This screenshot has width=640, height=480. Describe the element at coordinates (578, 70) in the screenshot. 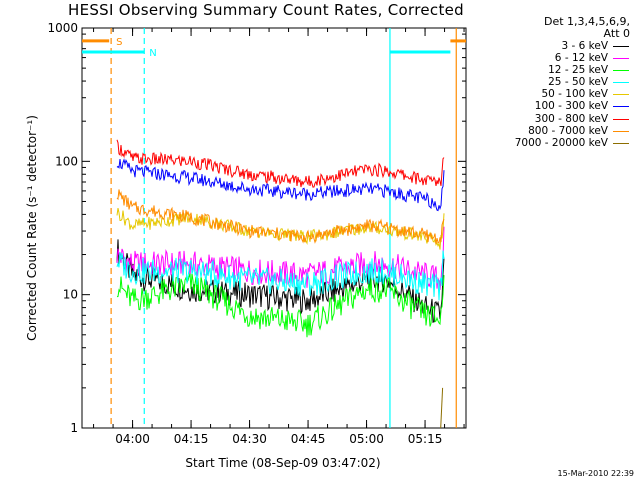

I see `legend-label: 12 - 25 keV` at that location.